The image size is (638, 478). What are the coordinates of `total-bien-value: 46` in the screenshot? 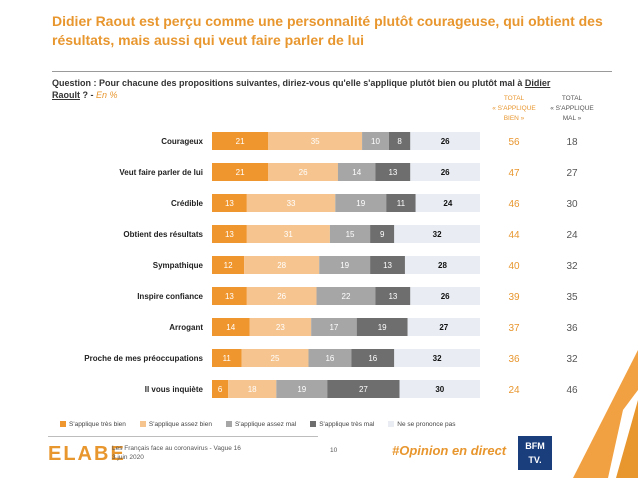 It's located at (514, 204).